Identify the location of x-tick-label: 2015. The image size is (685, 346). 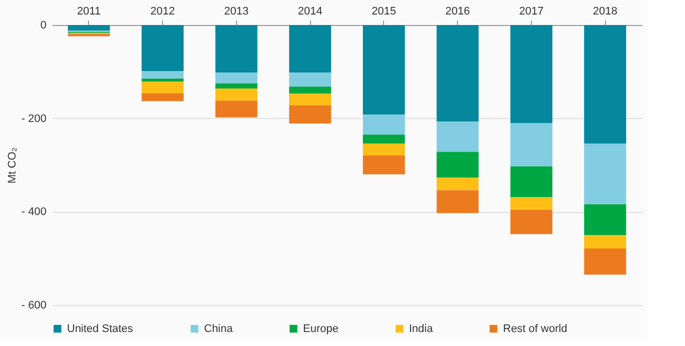
(384, 12).